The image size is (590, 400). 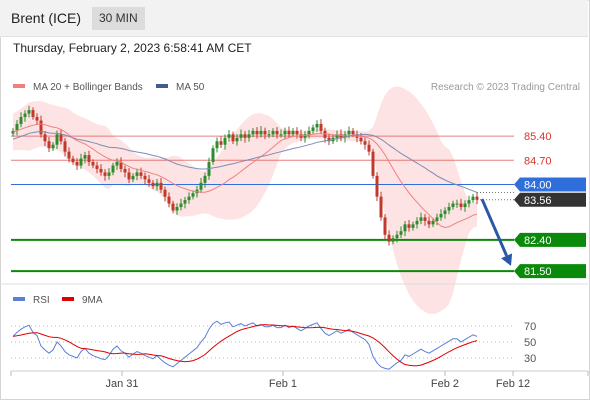 I want to click on x-tick-label: Feb 12, so click(x=513, y=384).